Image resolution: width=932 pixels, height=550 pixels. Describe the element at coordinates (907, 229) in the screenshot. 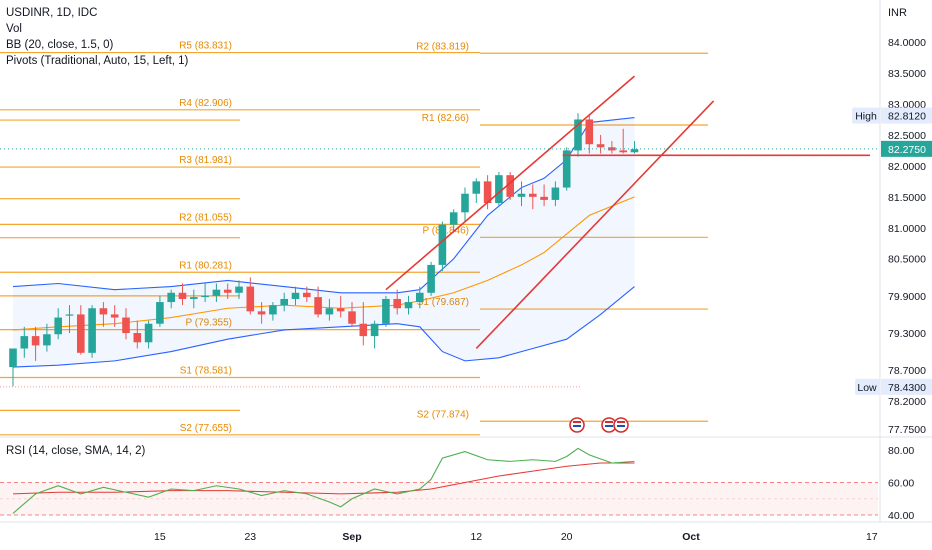

I see `price-tick-label: 81.0000` at that location.